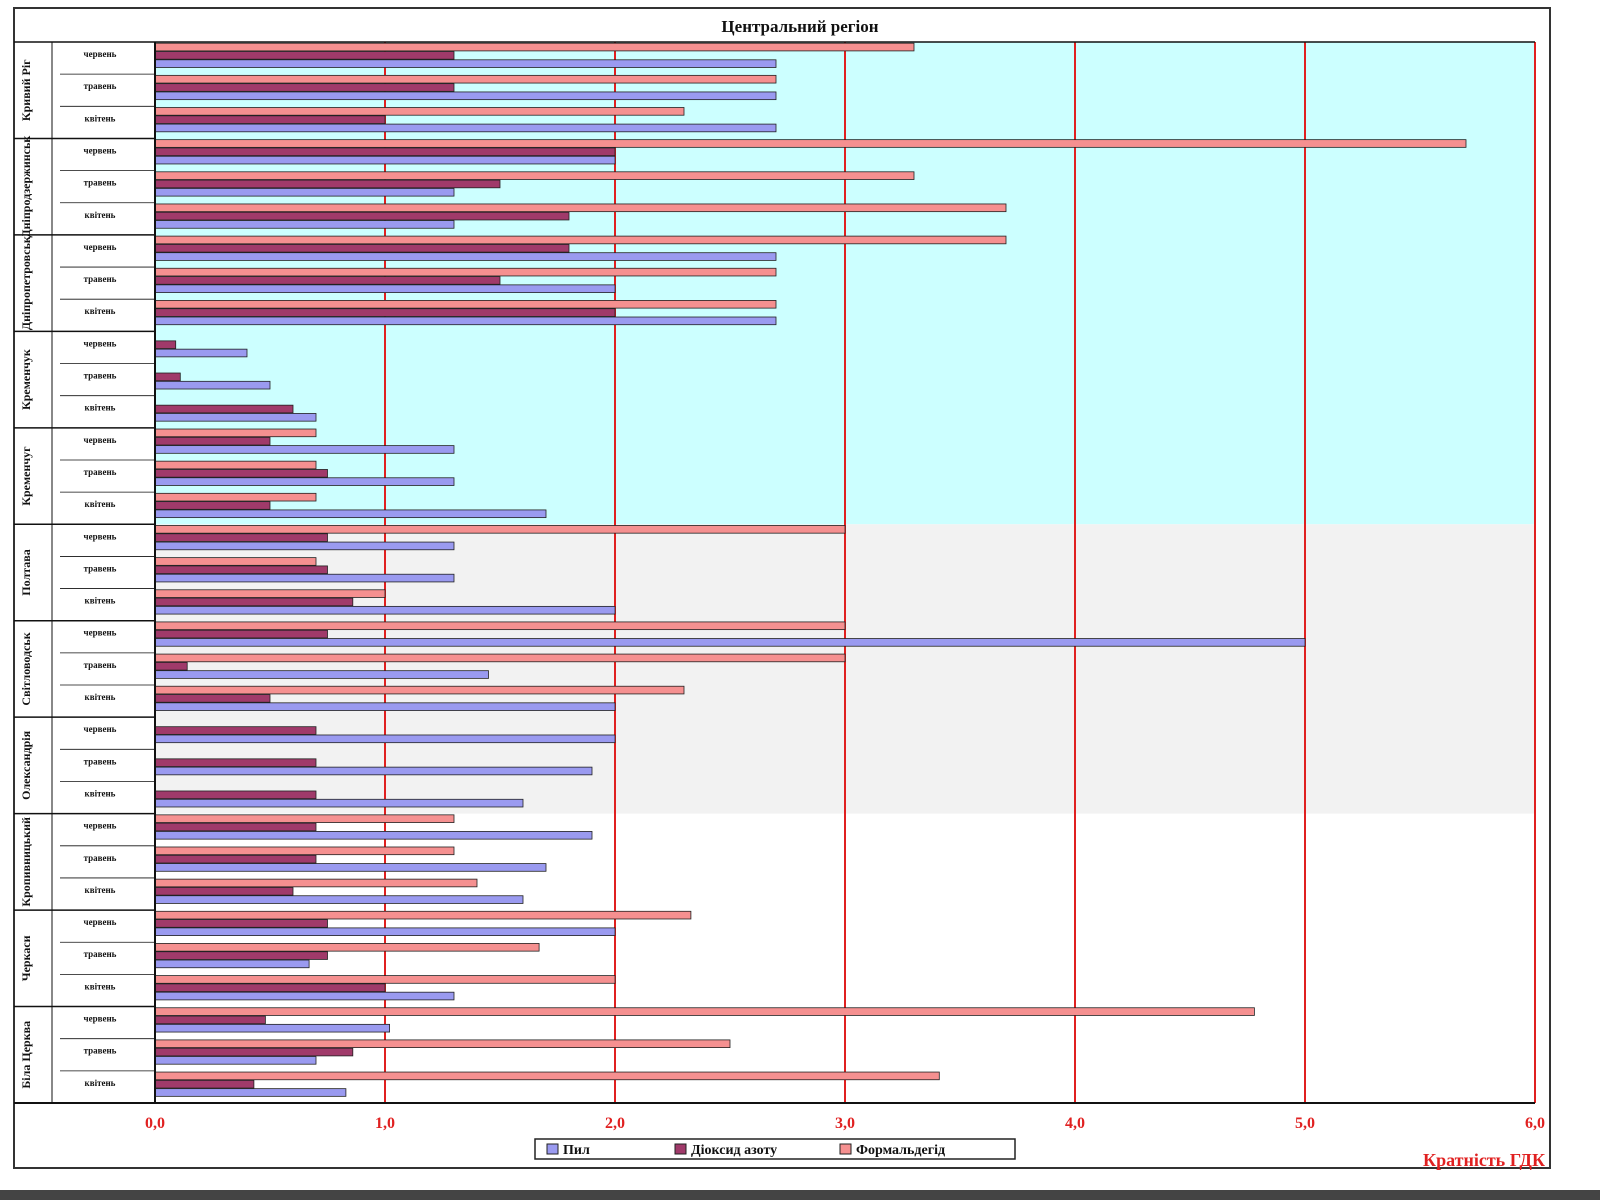 The height and width of the screenshot is (1200, 1600). Describe the element at coordinates (1075, 1123) in the screenshot. I see `x-tick-label: 4,0` at that location.